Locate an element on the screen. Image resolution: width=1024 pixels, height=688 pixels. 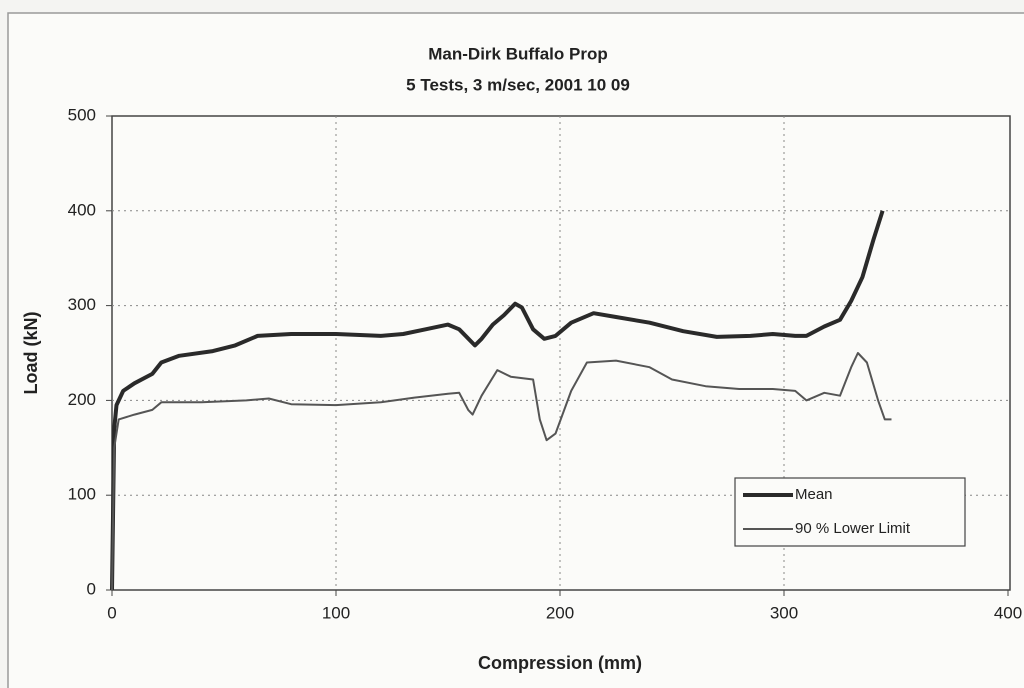
chart-subtitle: 5 Tests, 3 m/sec, 2001 10 09 is located at coordinates (518, 84).